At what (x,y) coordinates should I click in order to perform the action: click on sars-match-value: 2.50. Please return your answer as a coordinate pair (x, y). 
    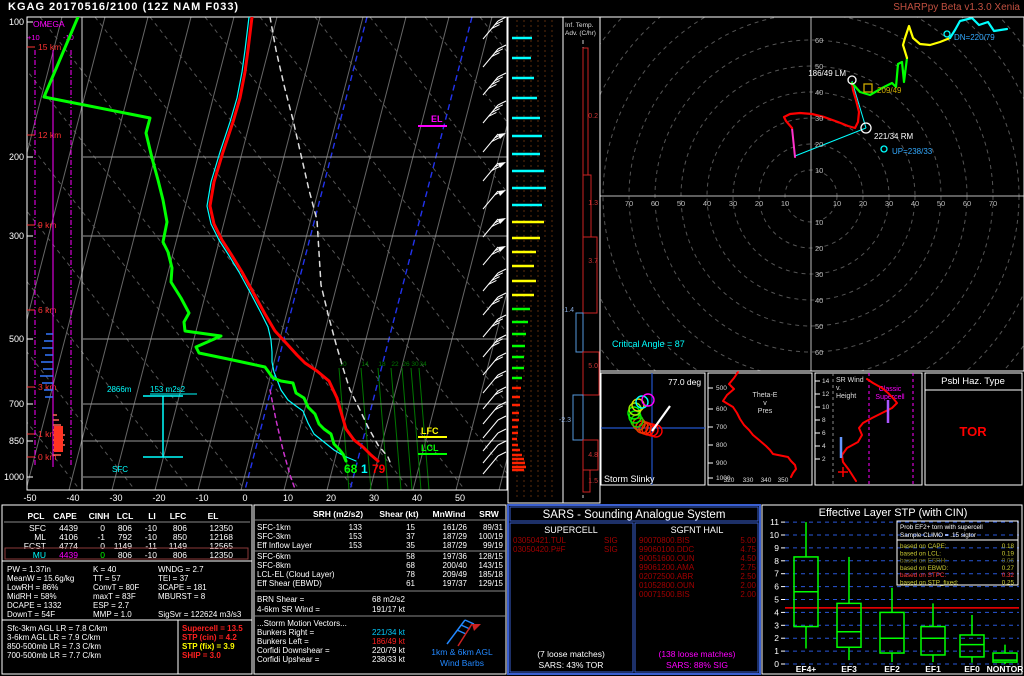
    Looking at the image, I should click on (748, 576).